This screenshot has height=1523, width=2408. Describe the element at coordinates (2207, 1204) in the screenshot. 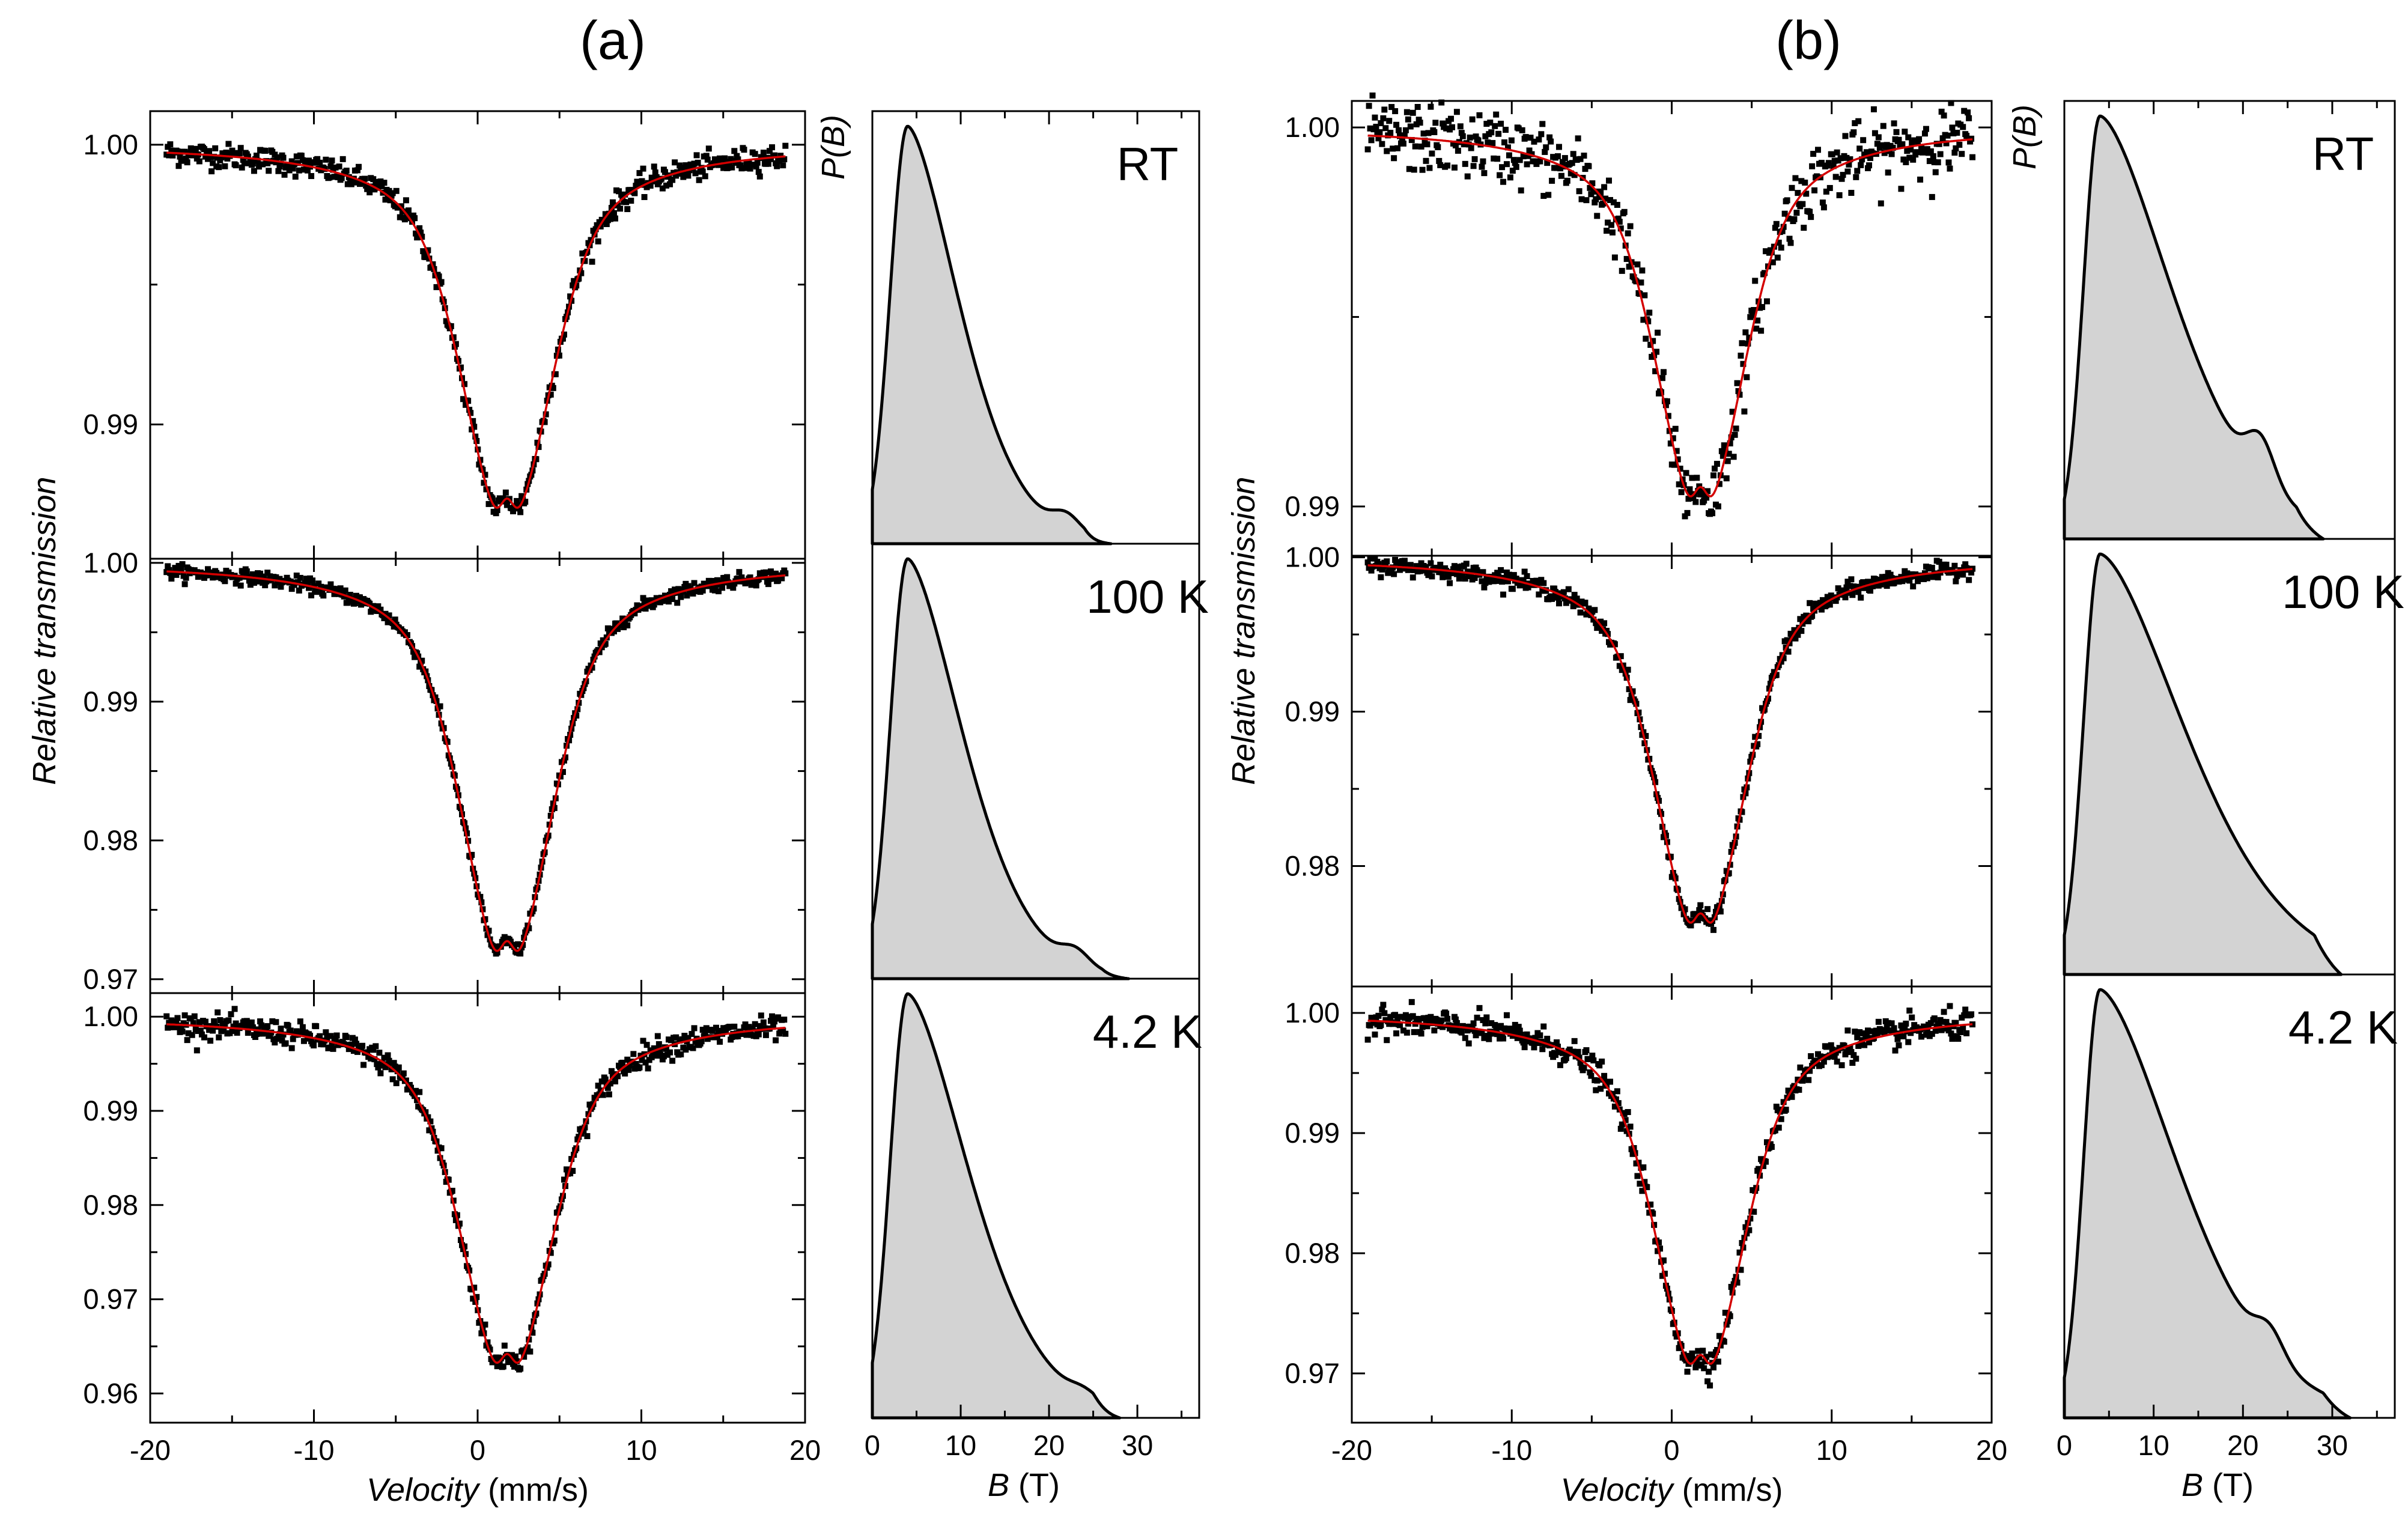

I see `pb-curve` at that location.